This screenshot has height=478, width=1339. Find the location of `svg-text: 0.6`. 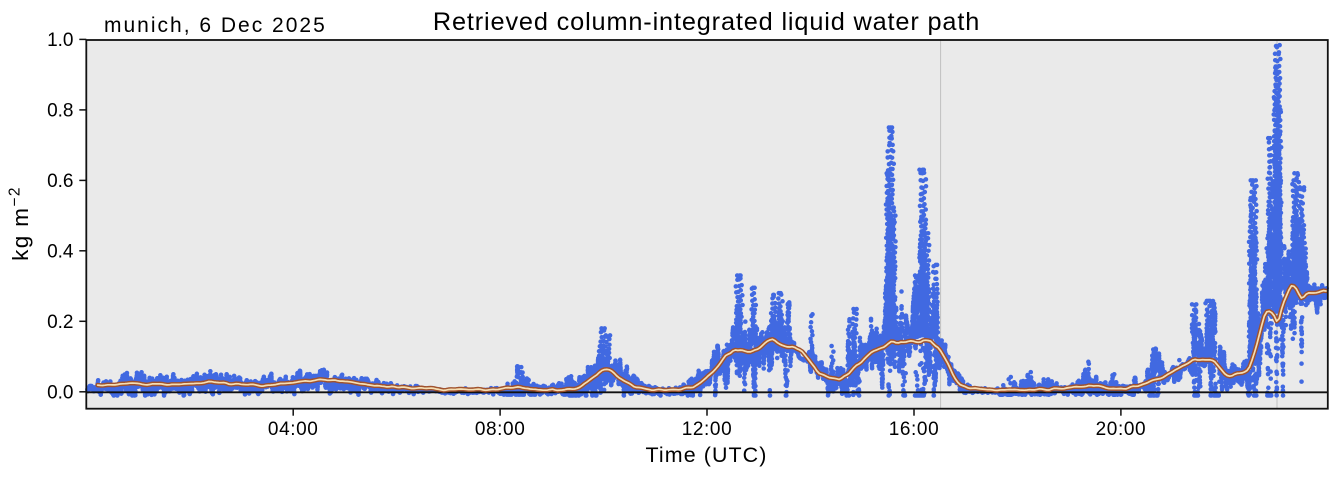

svg-text: 0.6 is located at coordinates (60, 181).